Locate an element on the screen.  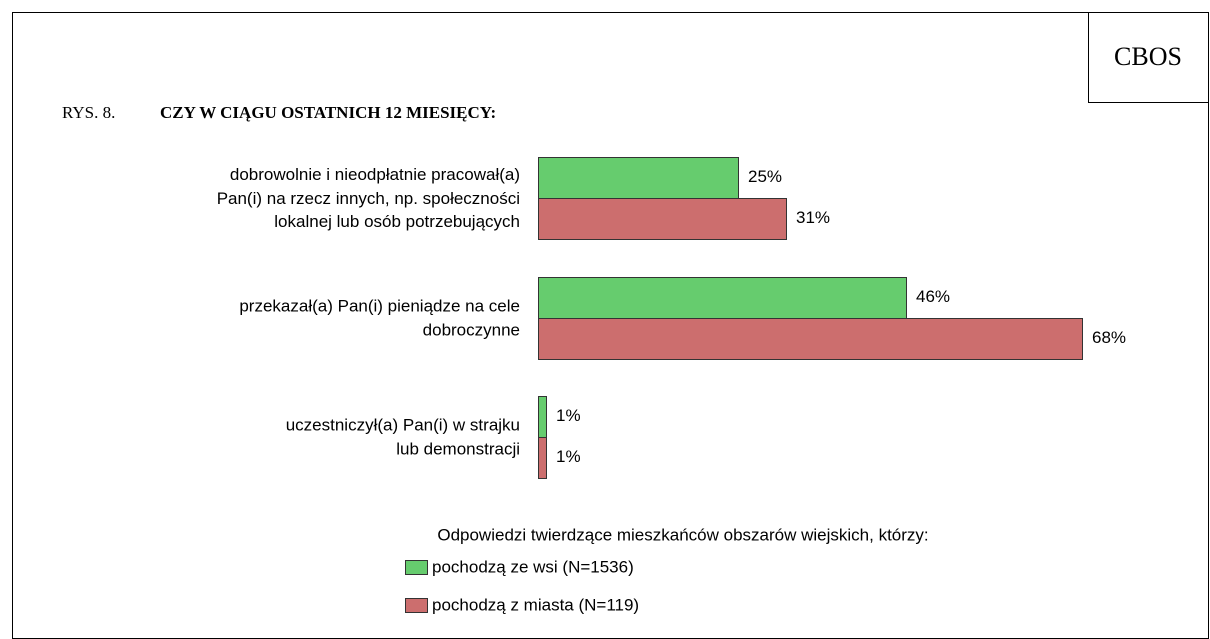
figure-label: RYS. 8. is located at coordinates (88, 112).